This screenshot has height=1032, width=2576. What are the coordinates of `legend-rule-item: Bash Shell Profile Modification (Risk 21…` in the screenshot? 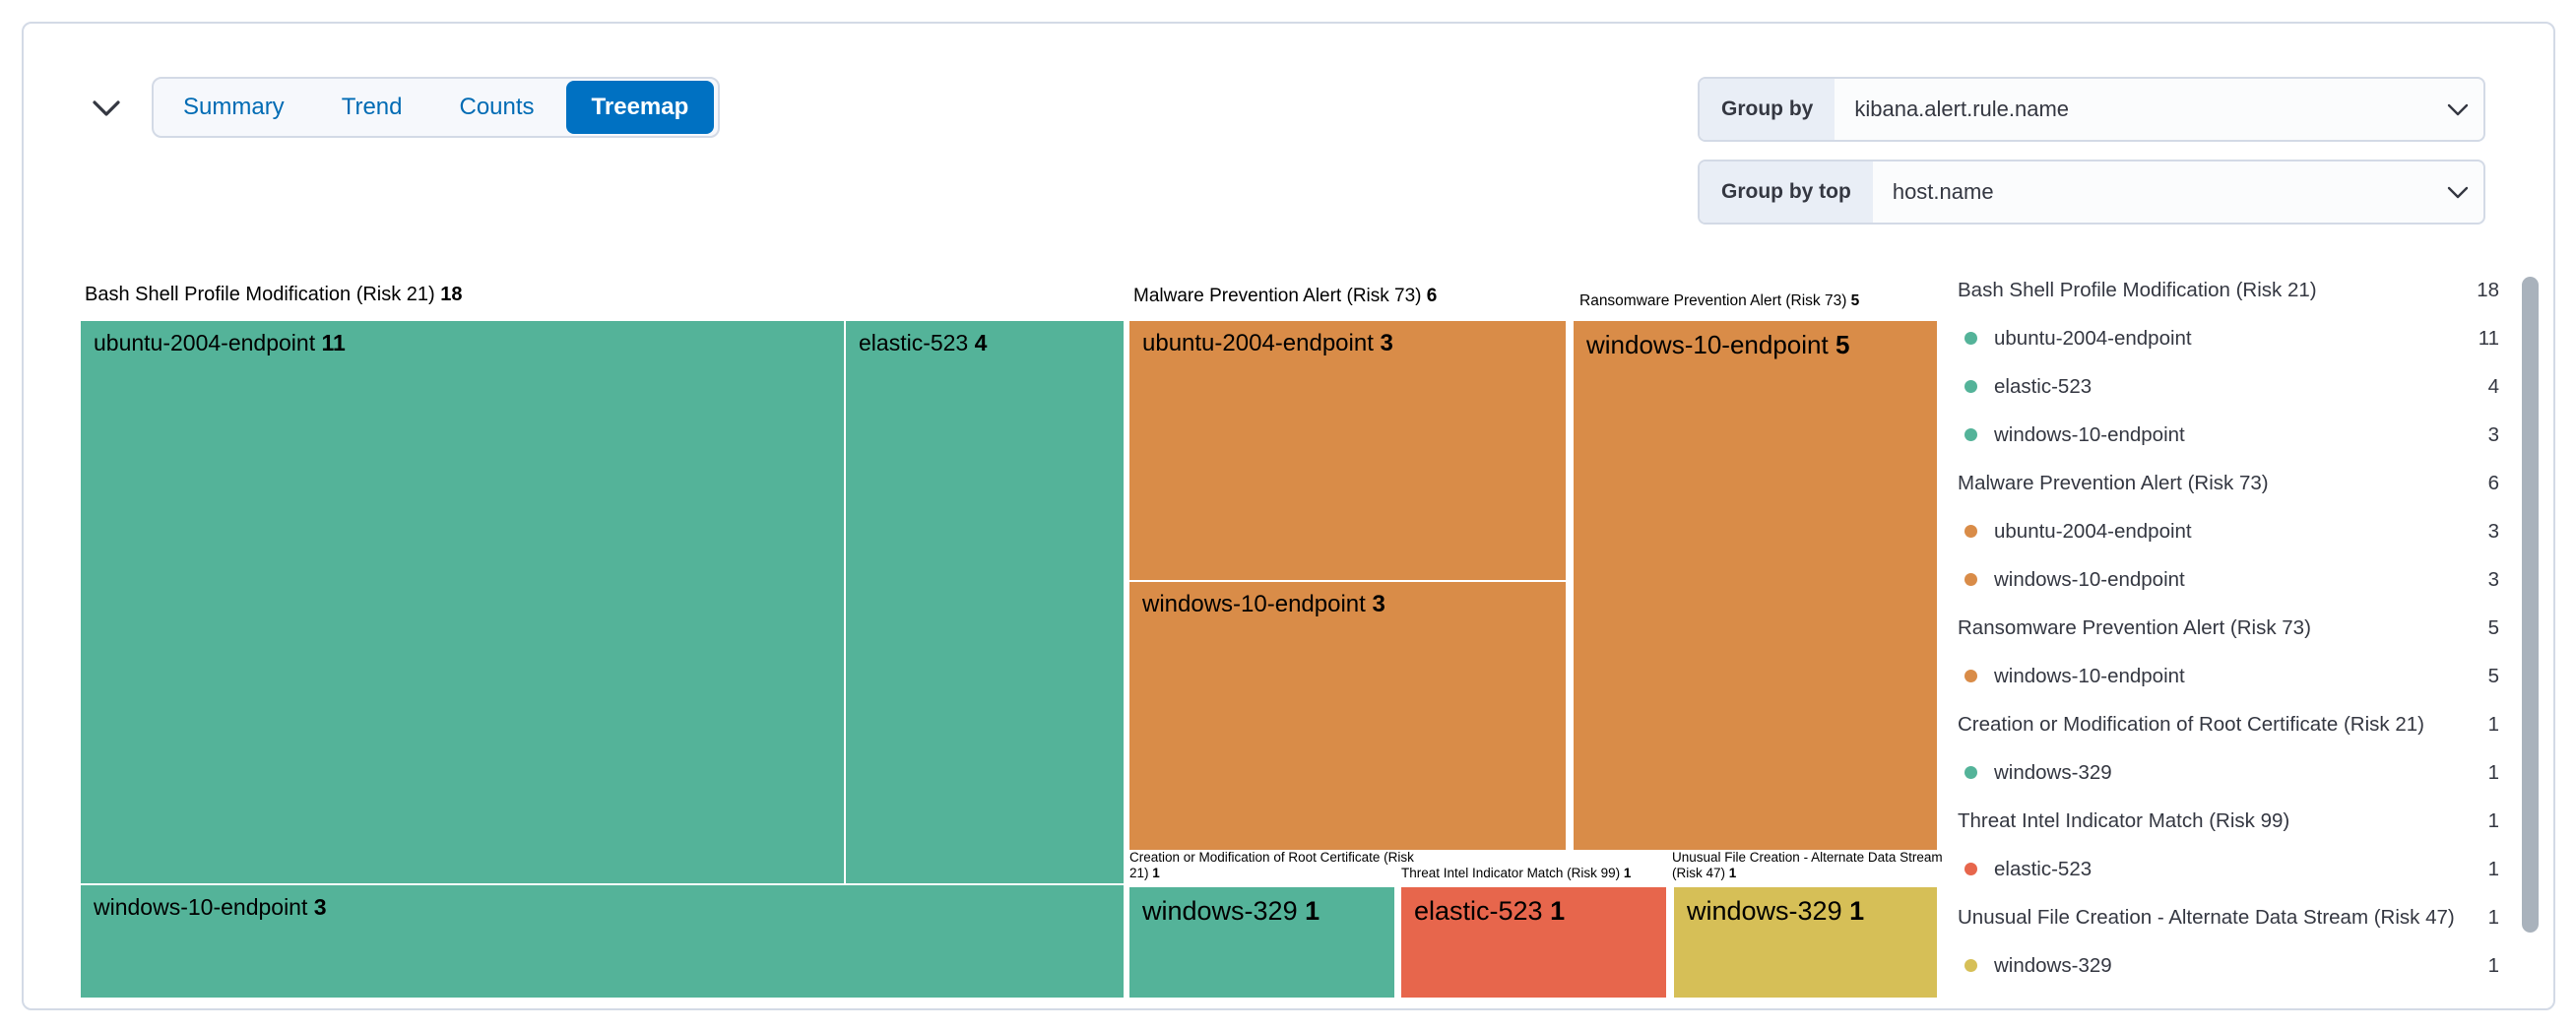 It's located at (2227, 290).